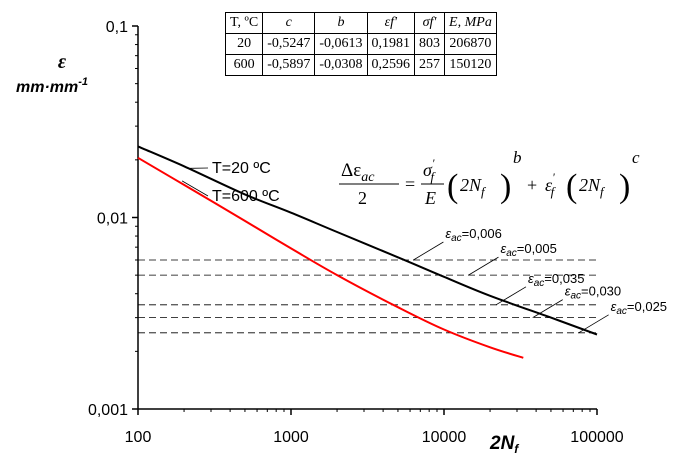 This screenshot has height=457, width=693. I want to click on table-cell: 803, so click(430, 44).